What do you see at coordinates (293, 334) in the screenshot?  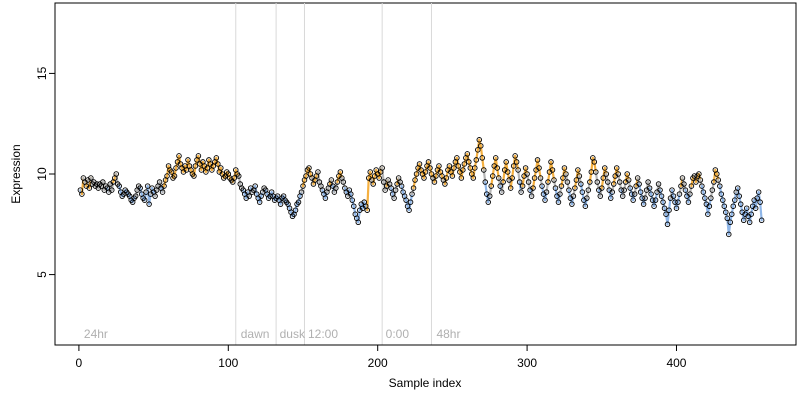 I see `time-annotation-label: dusk` at bounding box center [293, 334].